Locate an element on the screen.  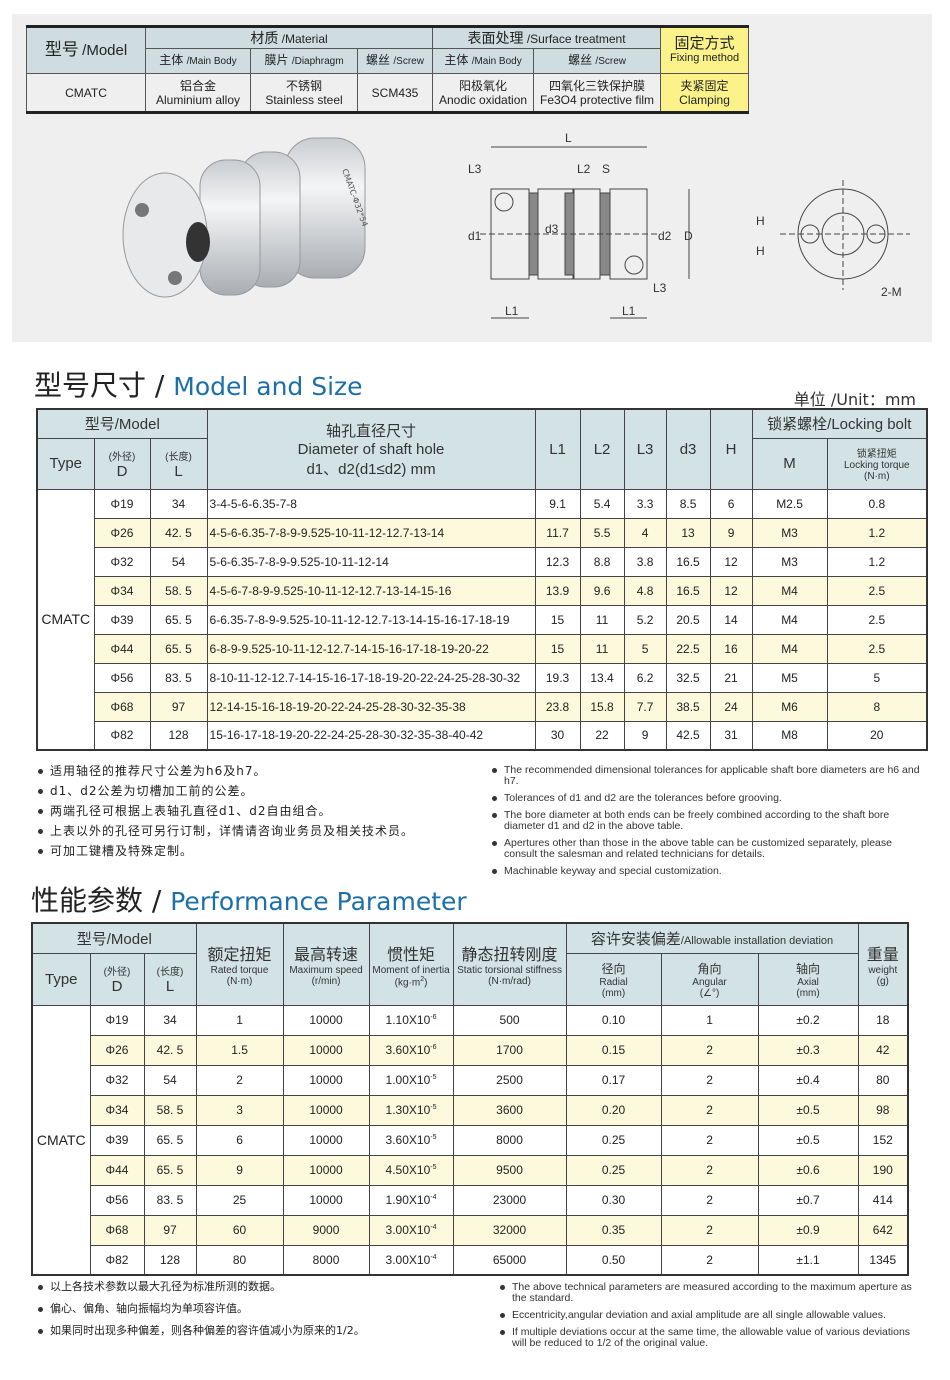
table-cell: 0.17 is located at coordinates (613, 1080).